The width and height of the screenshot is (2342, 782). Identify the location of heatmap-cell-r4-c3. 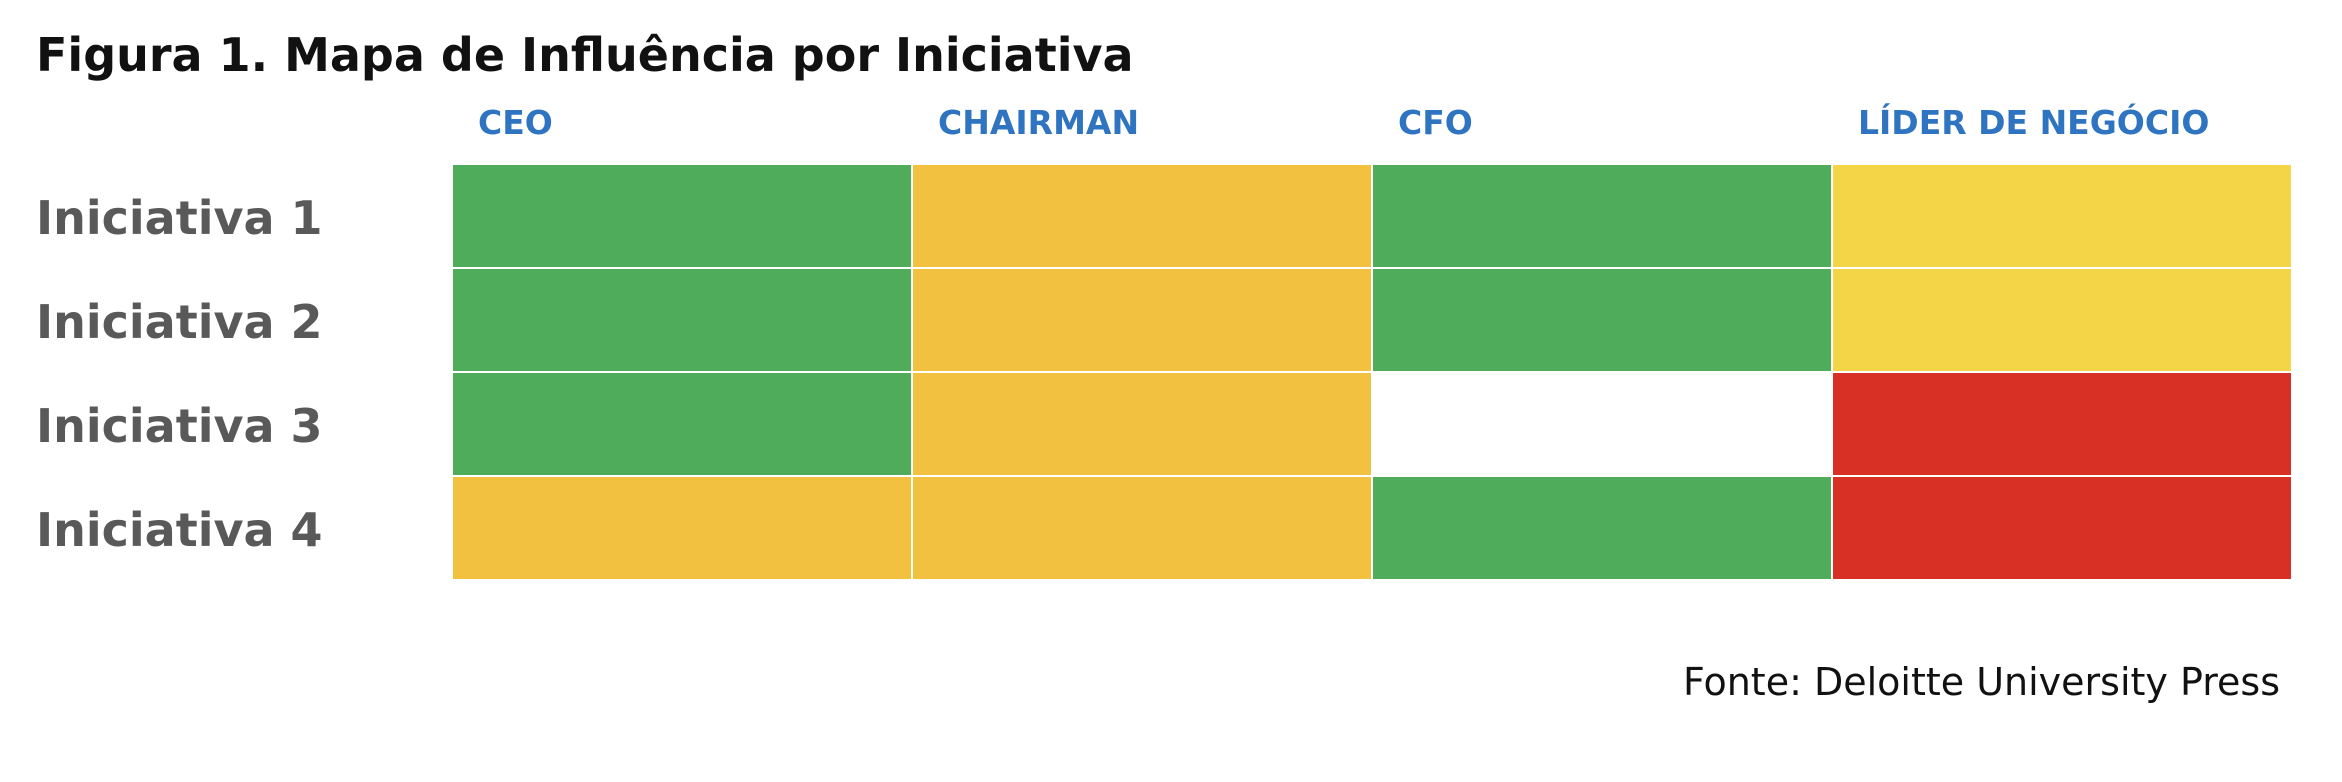
(1602, 528).